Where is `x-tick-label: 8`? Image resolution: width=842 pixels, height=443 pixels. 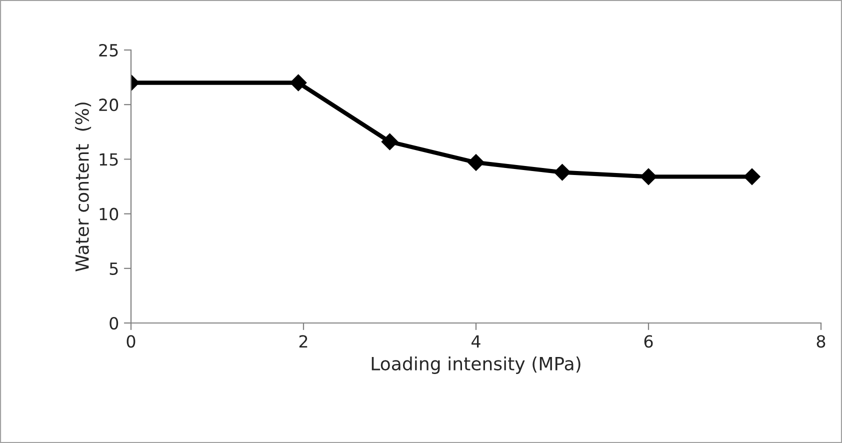 x-tick-label: 8 is located at coordinates (821, 341).